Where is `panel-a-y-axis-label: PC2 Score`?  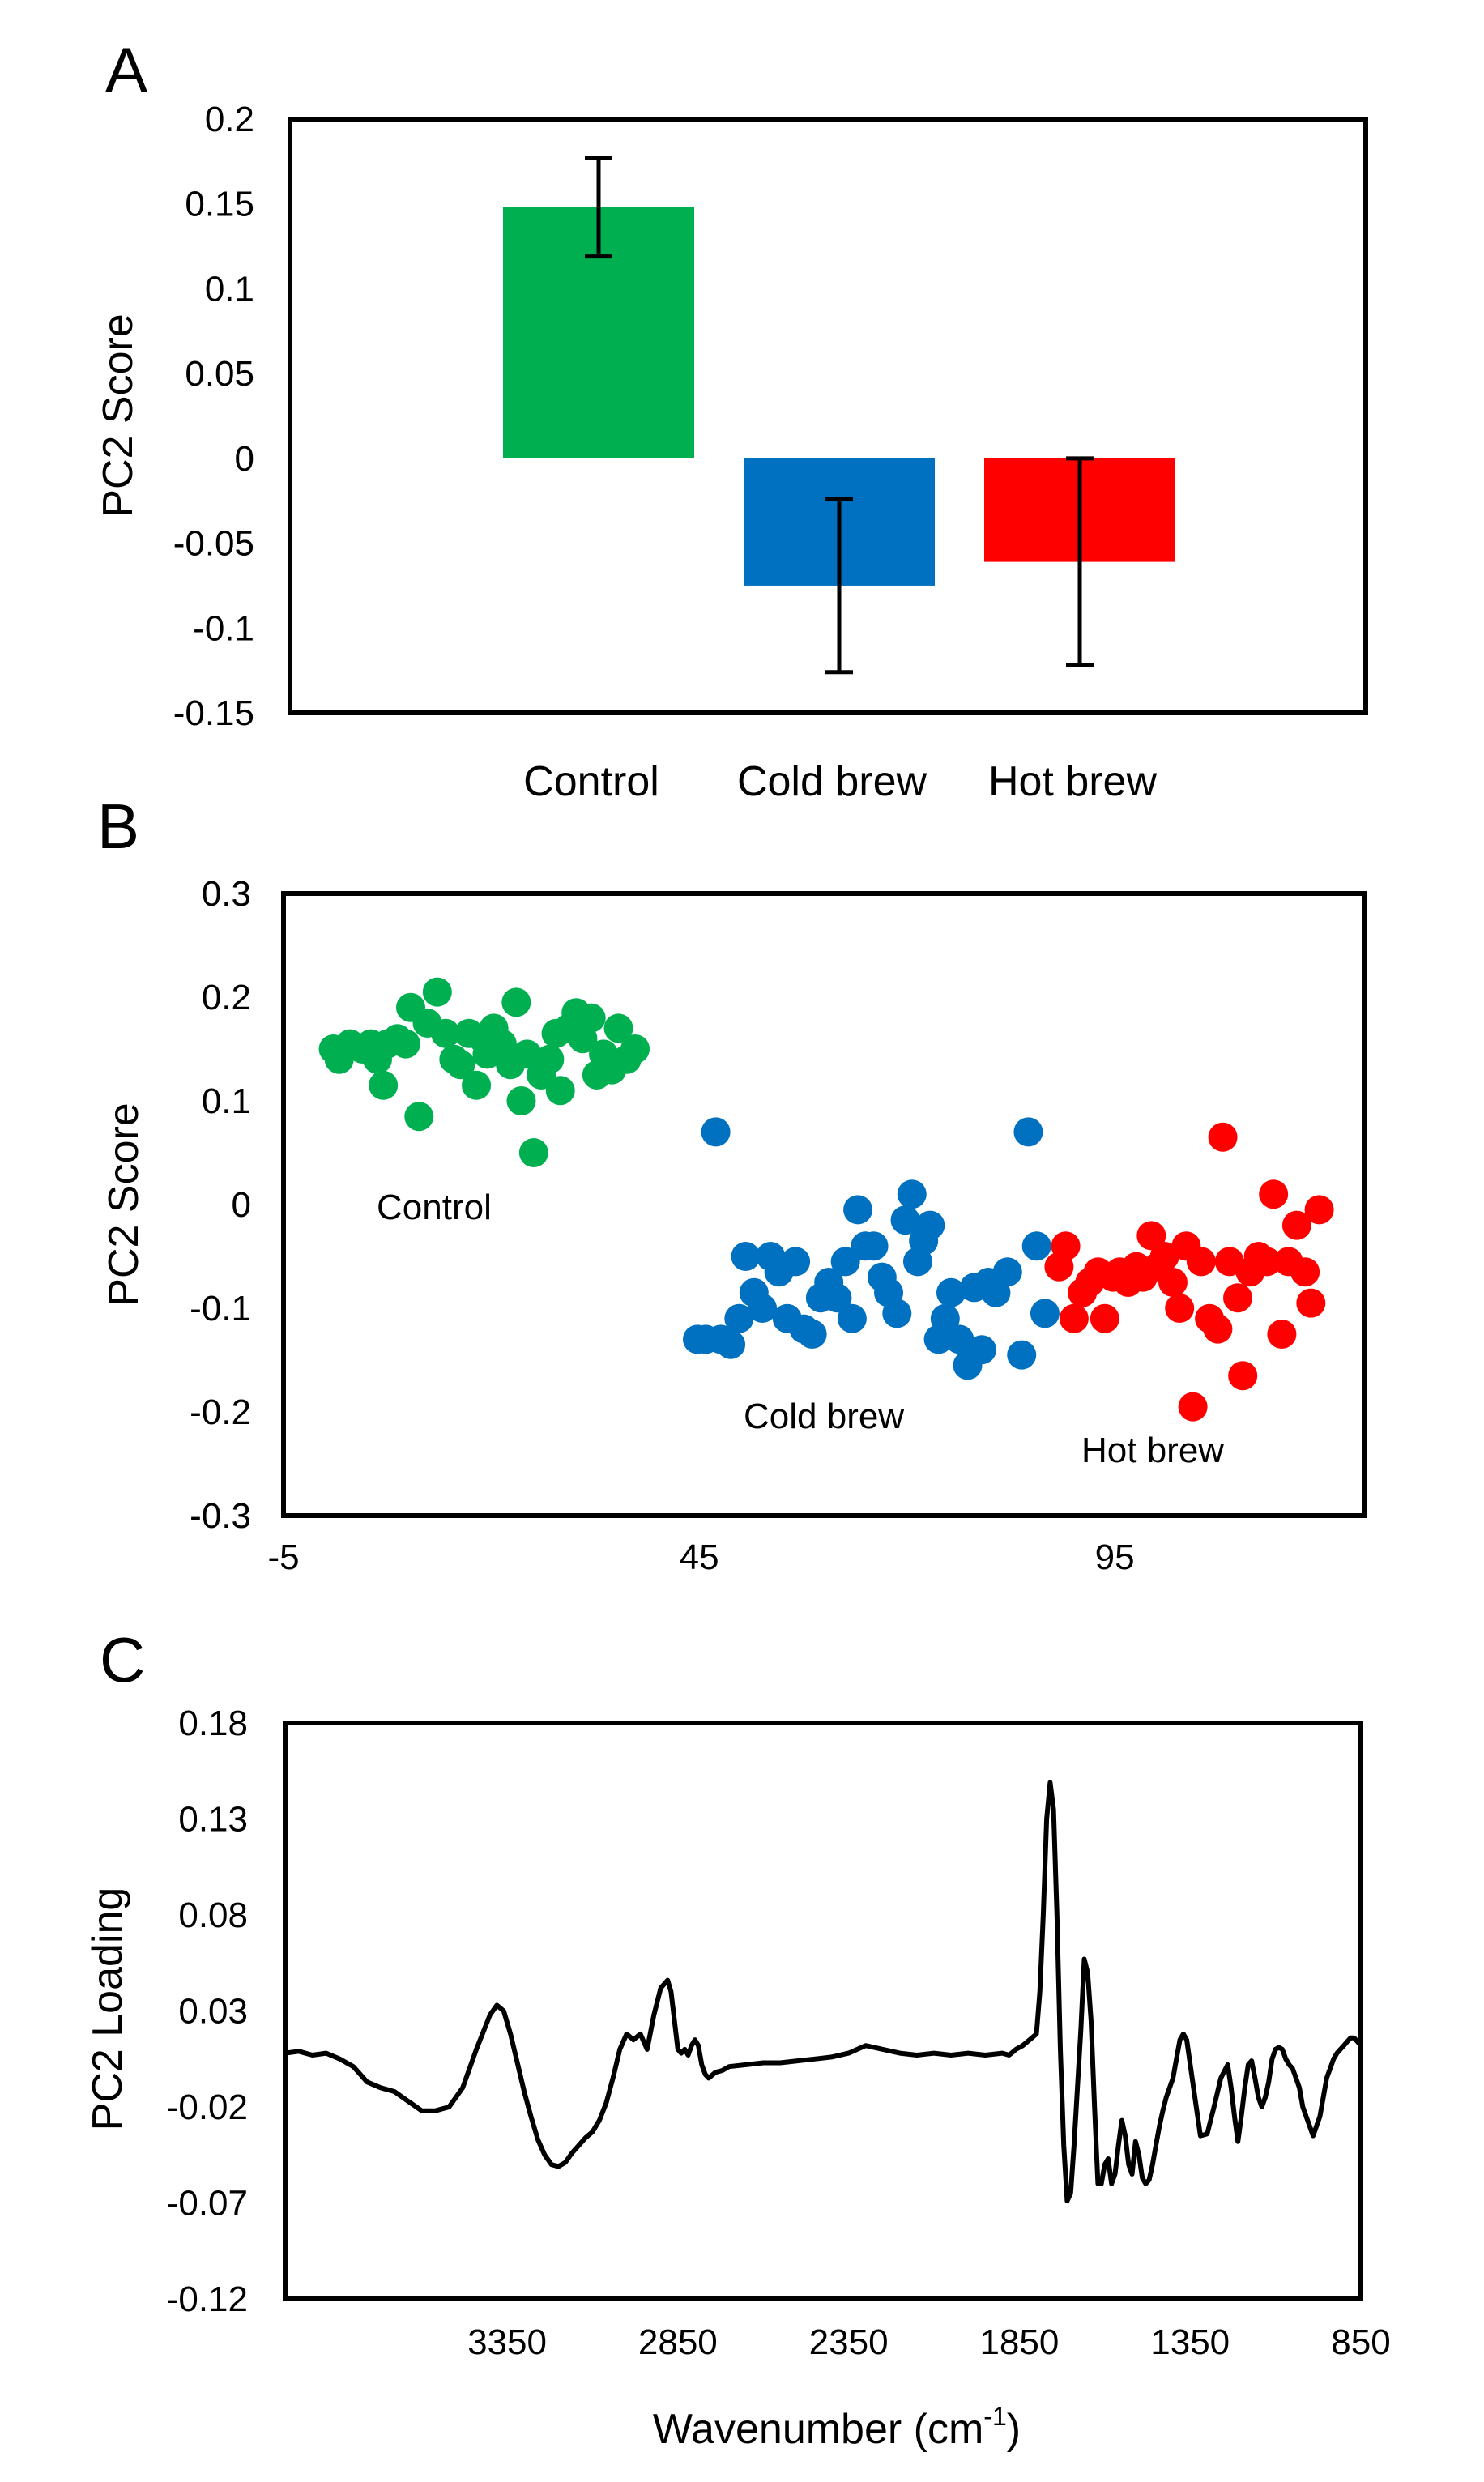 panel-a-y-axis-label: PC2 Score is located at coordinates (118, 415).